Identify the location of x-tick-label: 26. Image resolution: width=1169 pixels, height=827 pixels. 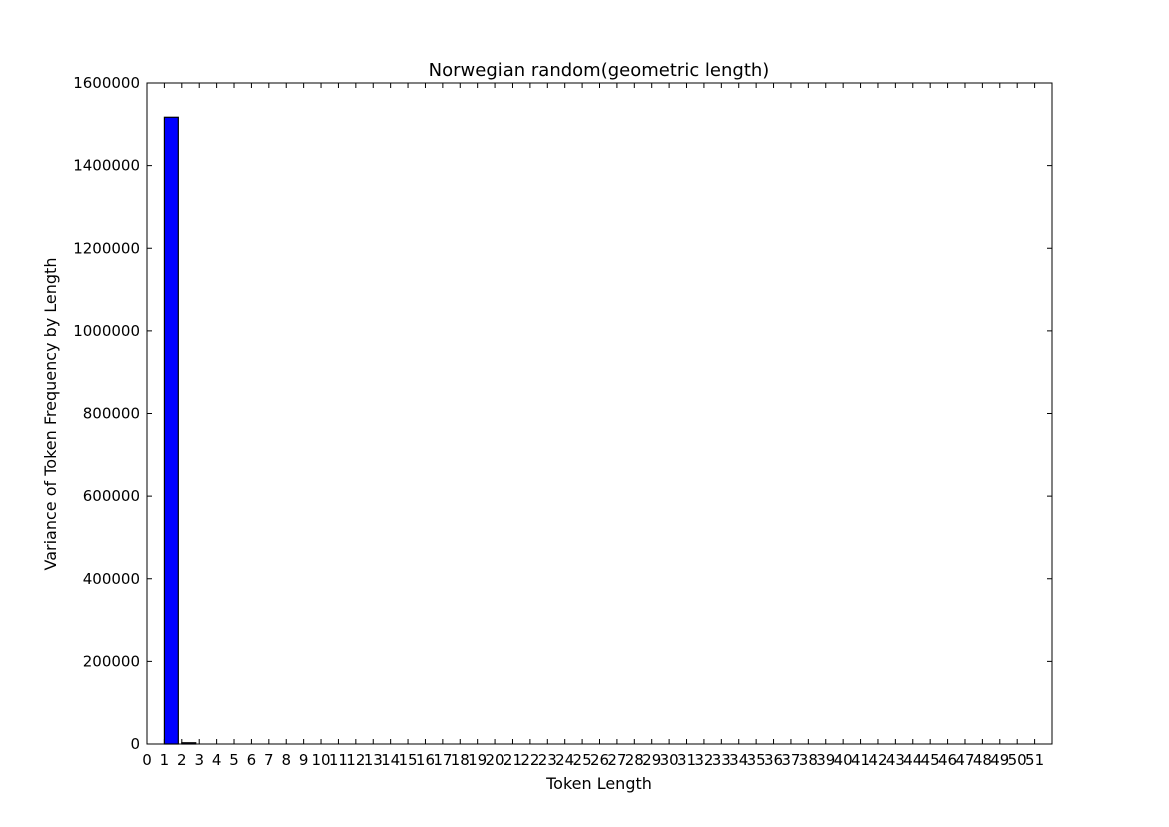
(599, 760).